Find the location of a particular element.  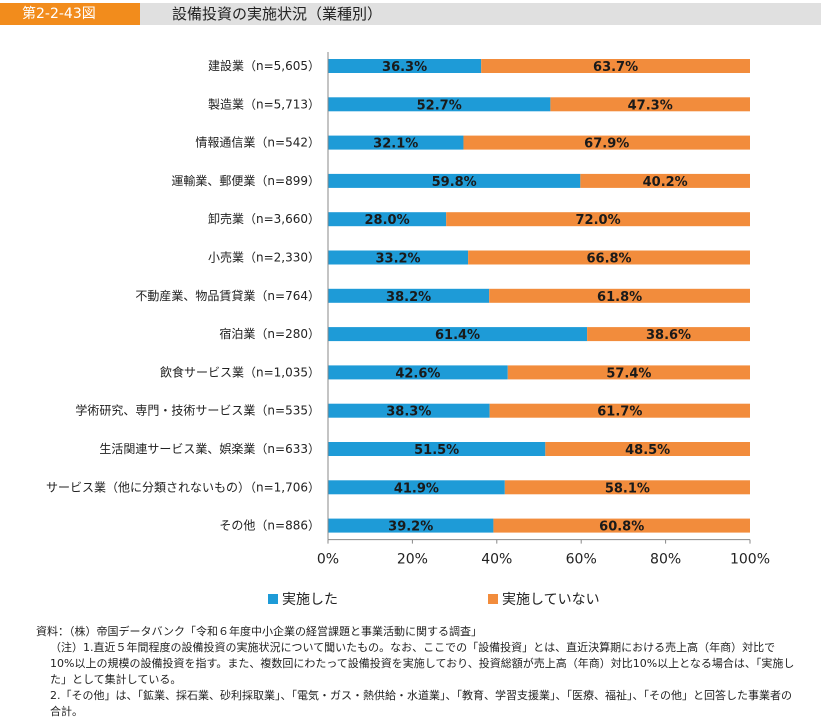

category-label: 小売業（n=2,330） is located at coordinates (264, 257).